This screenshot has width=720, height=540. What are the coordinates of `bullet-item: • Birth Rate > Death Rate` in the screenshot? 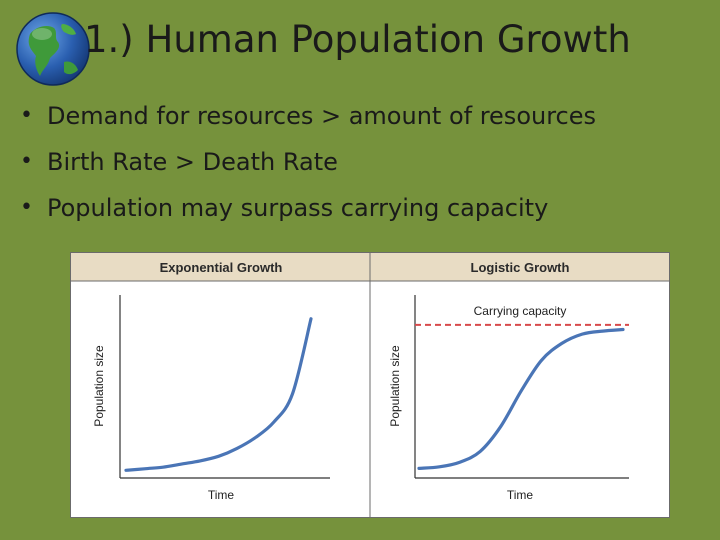 It's located at (308, 162).